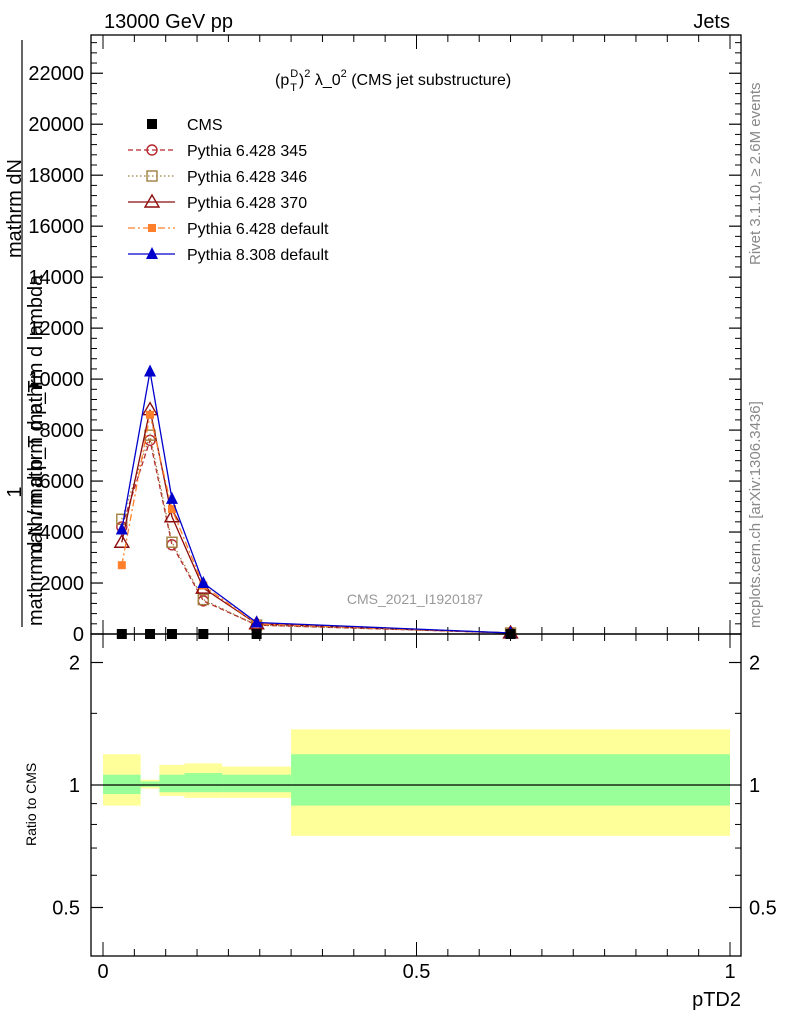 Image resolution: width=786 pixels, height=1024 pixels. I want to click on main-y-tick-label: 18000, so click(56, 176).